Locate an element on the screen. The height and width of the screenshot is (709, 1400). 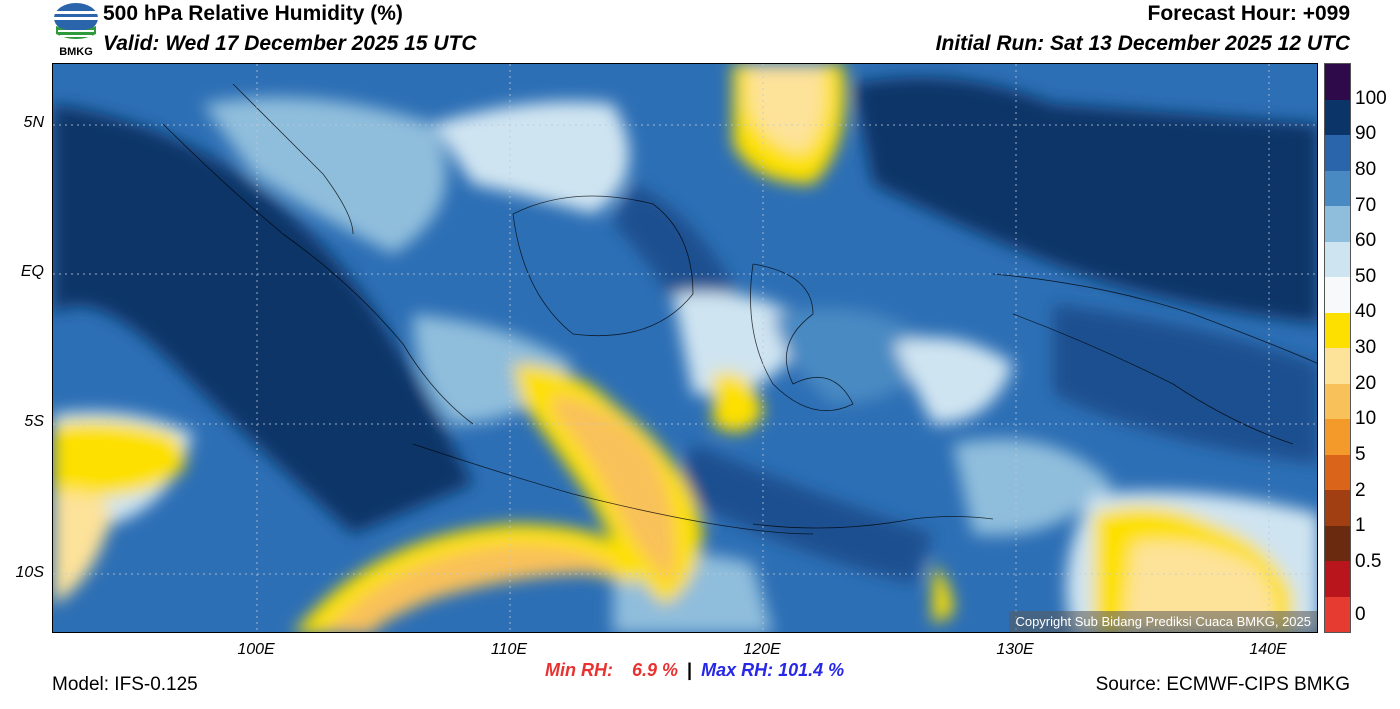
colorbar-label: 60 is located at coordinates (1366, 241).